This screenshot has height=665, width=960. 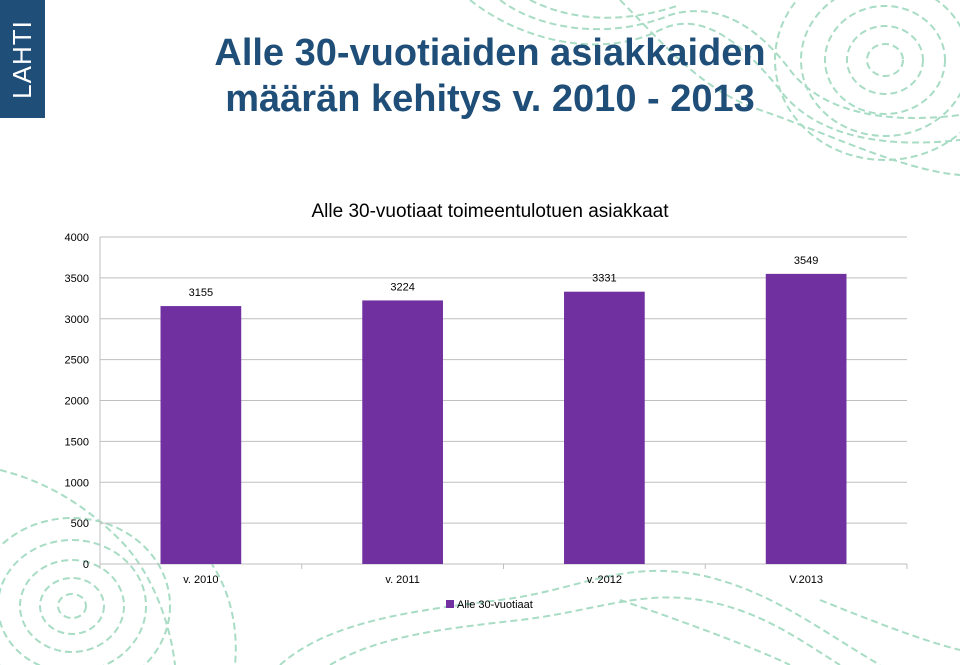 I want to click on x-tick-label: v. 2012, so click(x=604, y=580).